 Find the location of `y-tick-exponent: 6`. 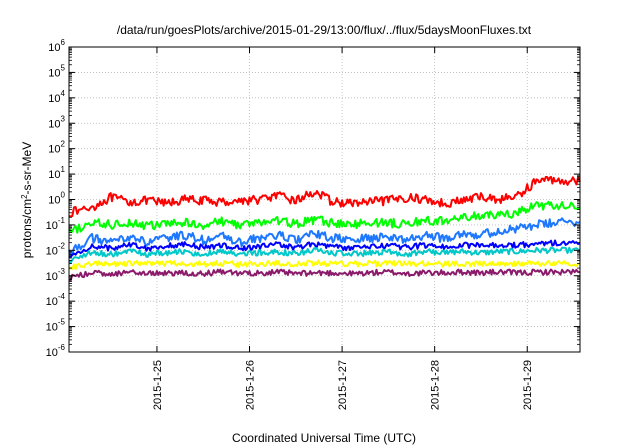

y-tick-exponent: 6 is located at coordinates (63, 42).